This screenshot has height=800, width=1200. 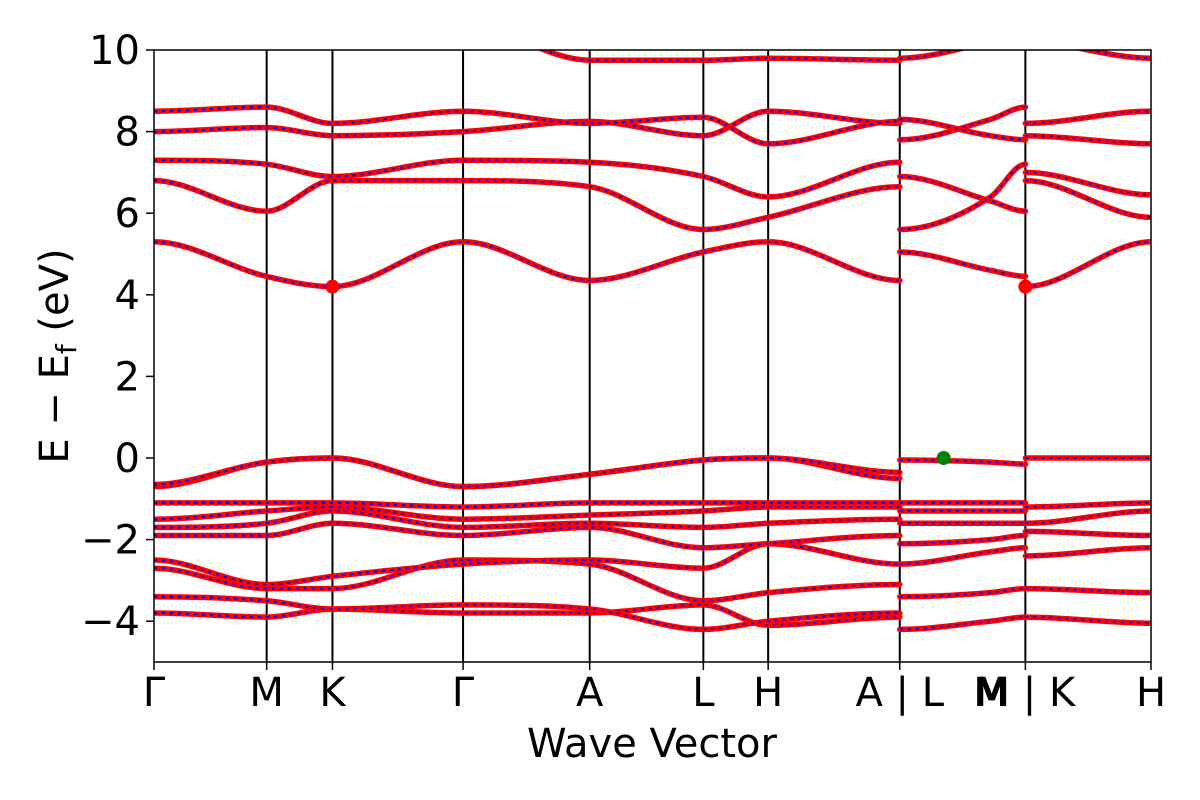 What do you see at coordinates (990, 693) in the screenshot?
I see `x-tick-label-mid: M` at bounding box center [990, 693].